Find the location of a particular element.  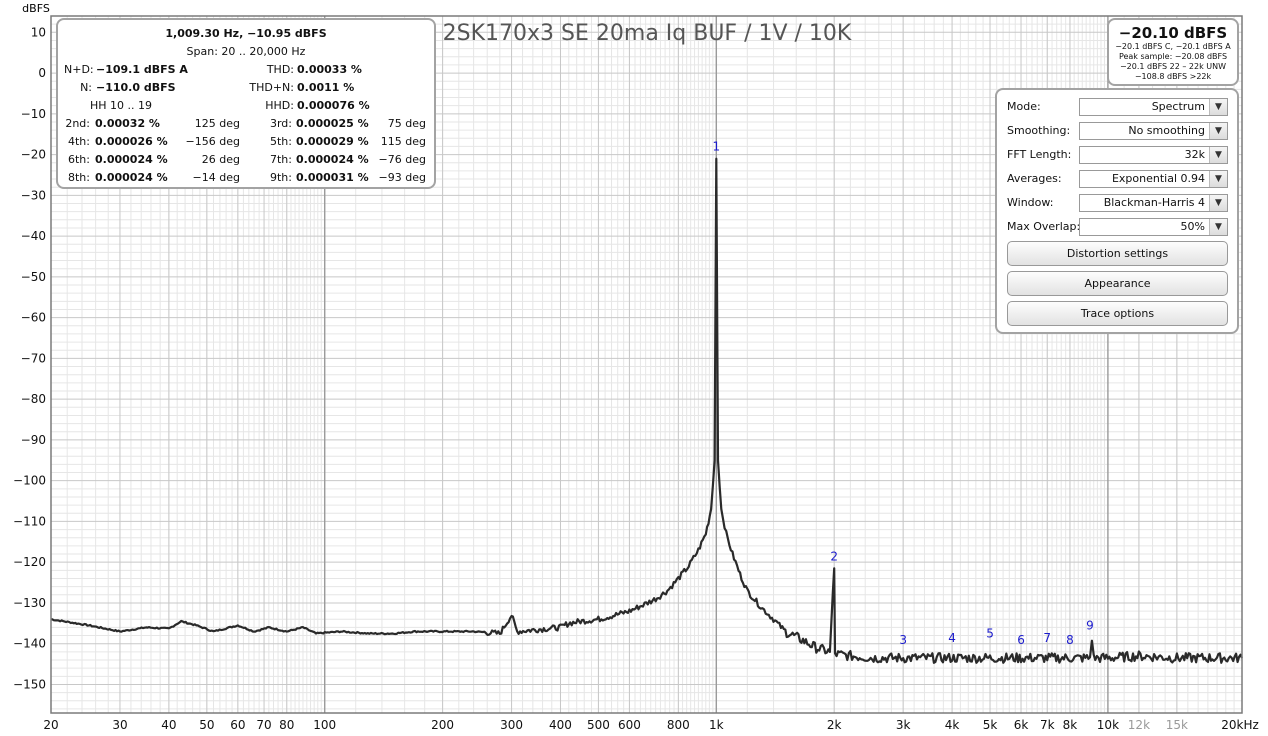

harmonic-4-label: 4th: is located at coordinates (79, 141).